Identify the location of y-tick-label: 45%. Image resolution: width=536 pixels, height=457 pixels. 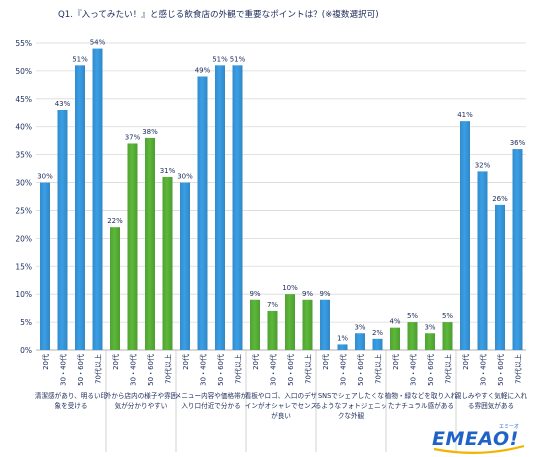
(23, 99).